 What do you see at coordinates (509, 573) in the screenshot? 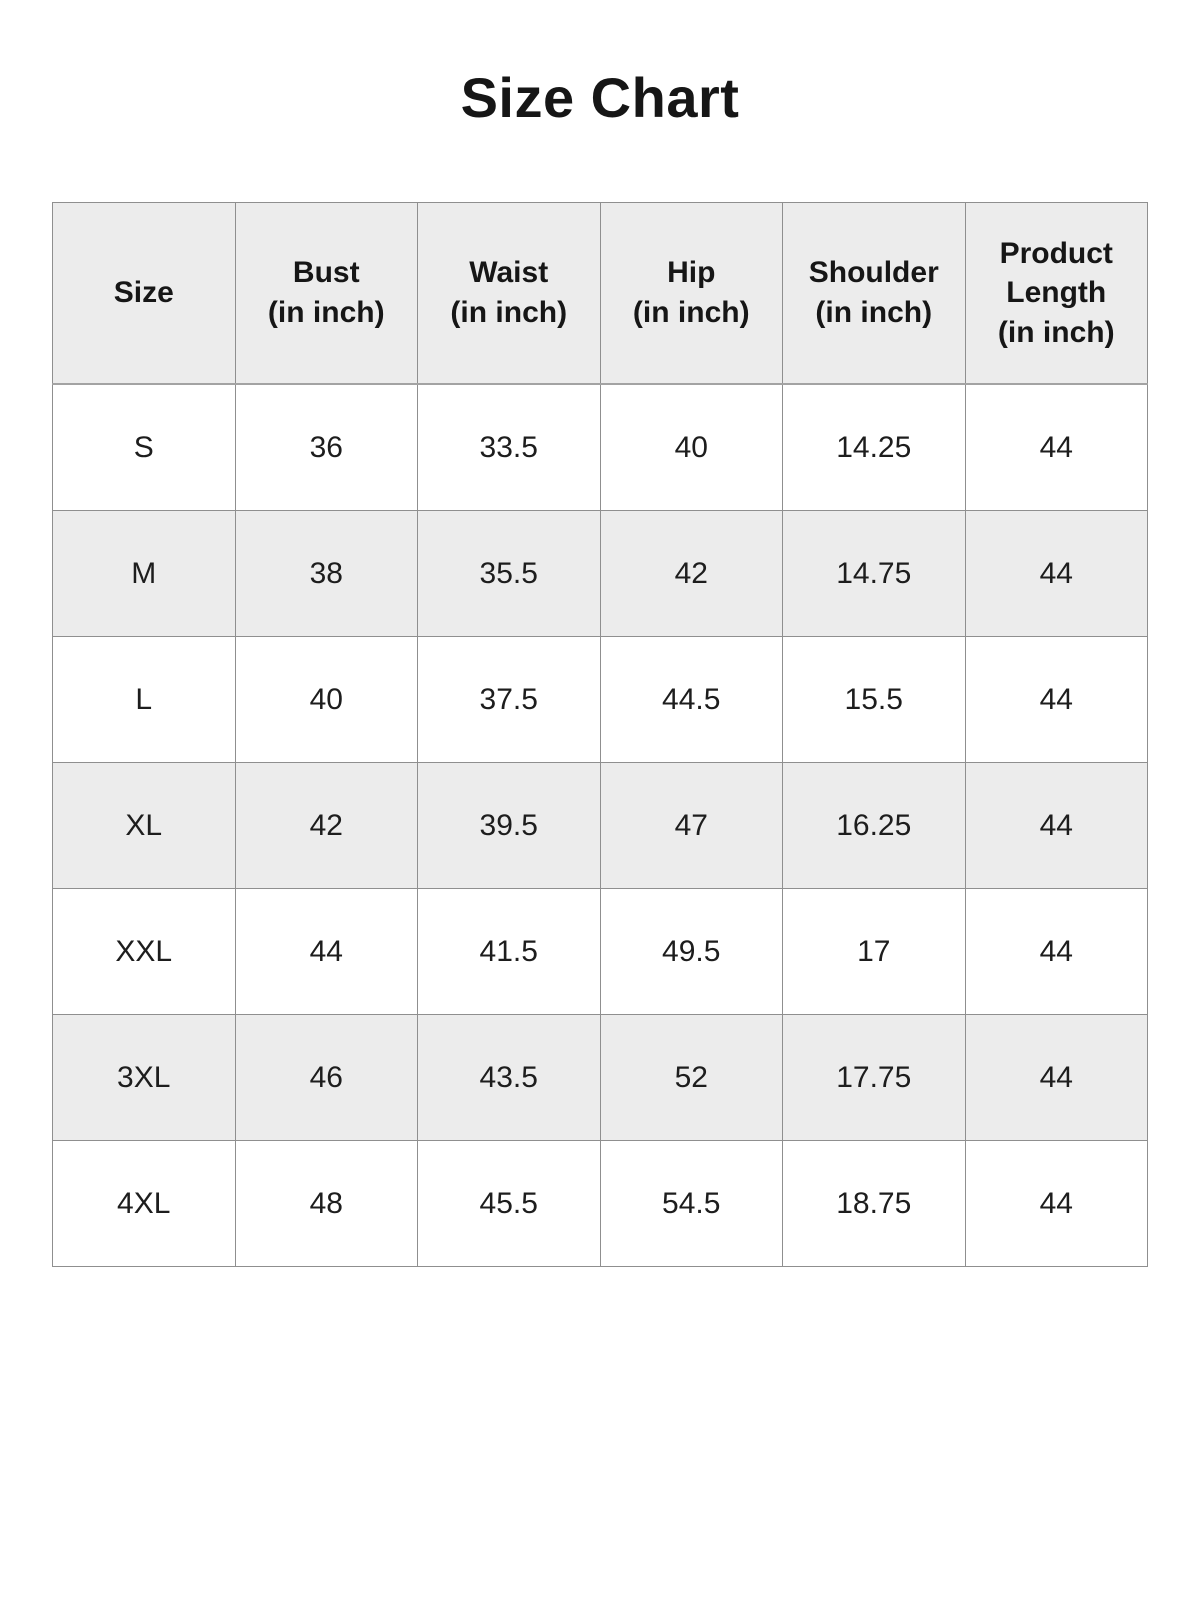
I see `cell-waist: 35.5` at bounding box center [509, 573].